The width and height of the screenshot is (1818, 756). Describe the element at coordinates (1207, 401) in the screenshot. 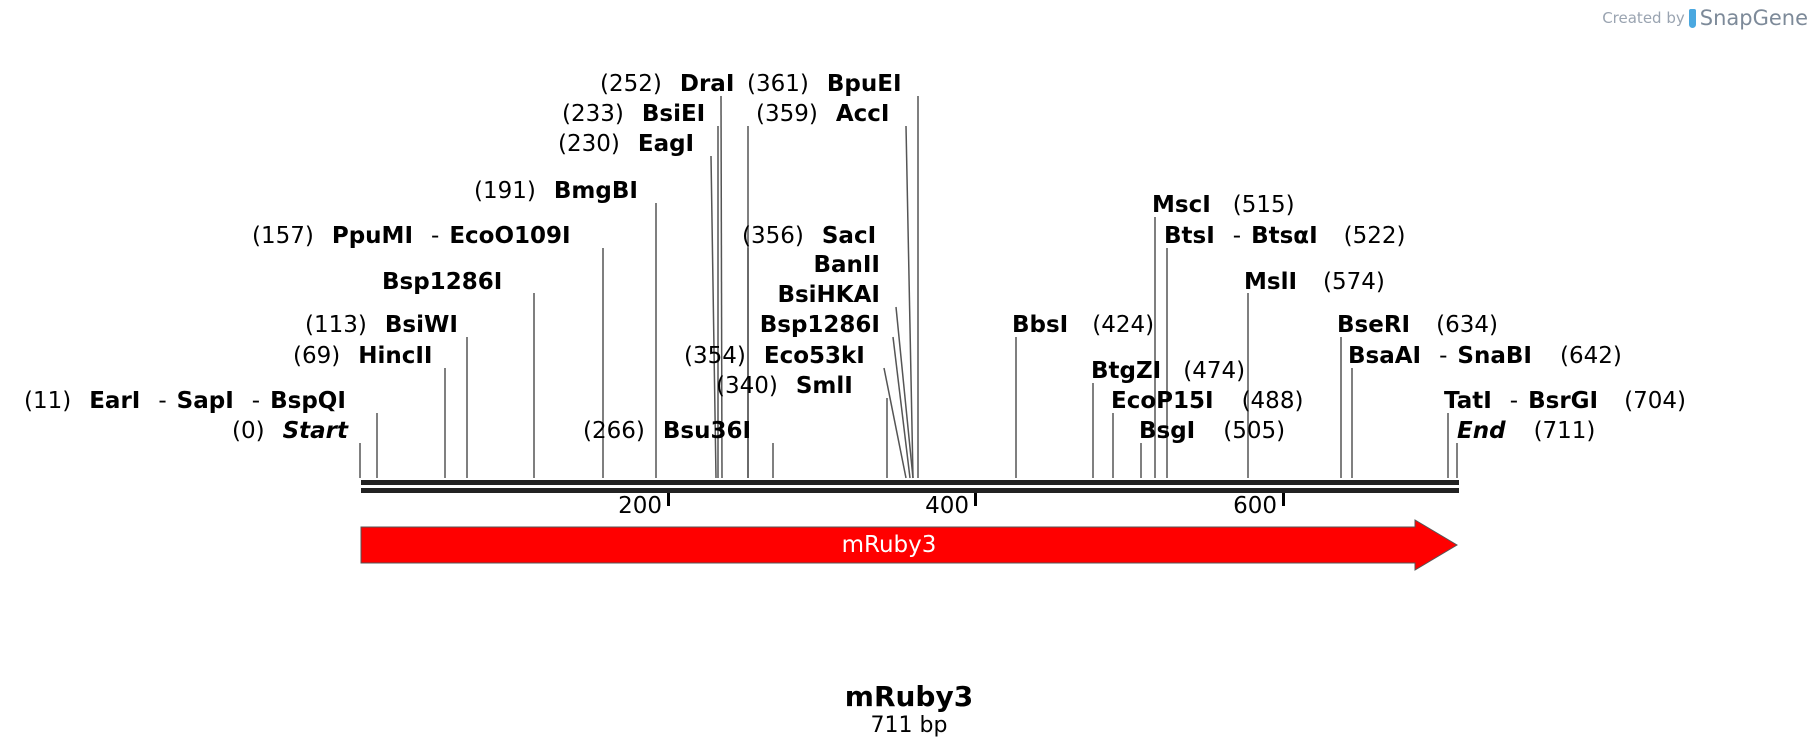

I see `site-ecop15i: EcoP15I (488)` at that location.